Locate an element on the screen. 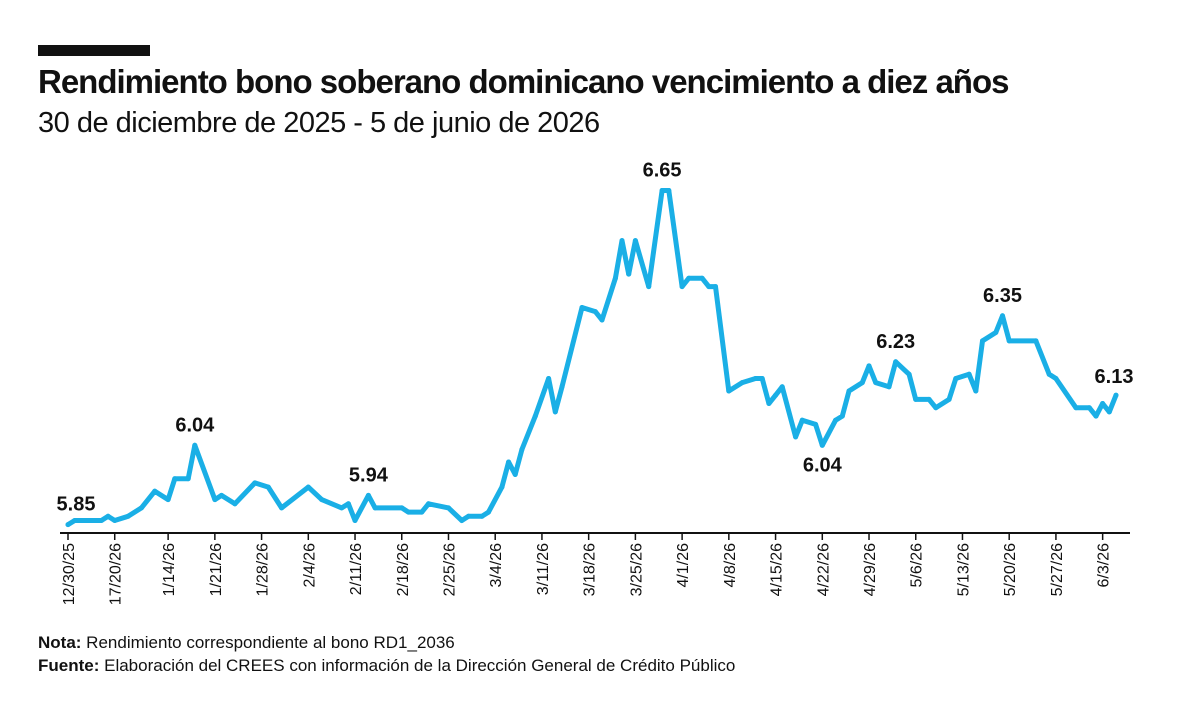  x-axis-ticks is located at coordinates (585, 536).